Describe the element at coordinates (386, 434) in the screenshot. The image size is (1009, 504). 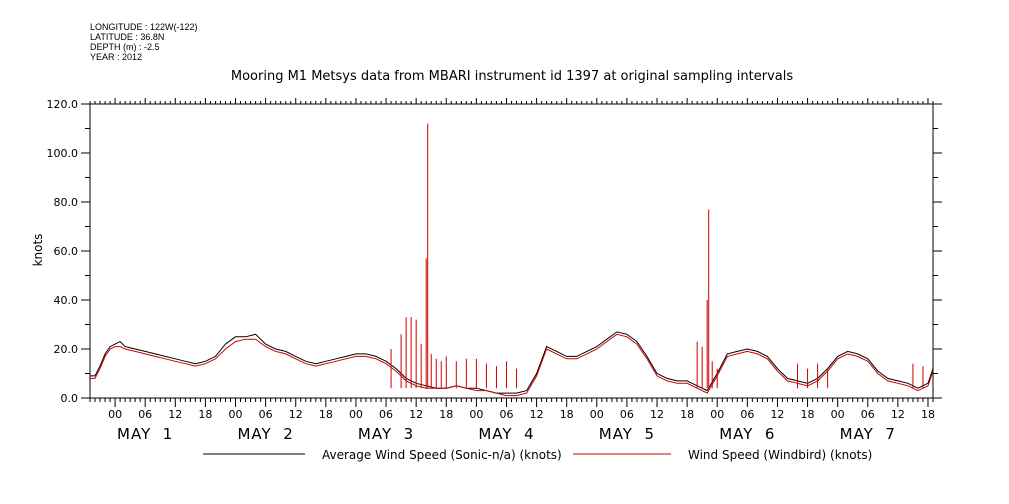
I see `x-day-label: MAY 3` at that location.